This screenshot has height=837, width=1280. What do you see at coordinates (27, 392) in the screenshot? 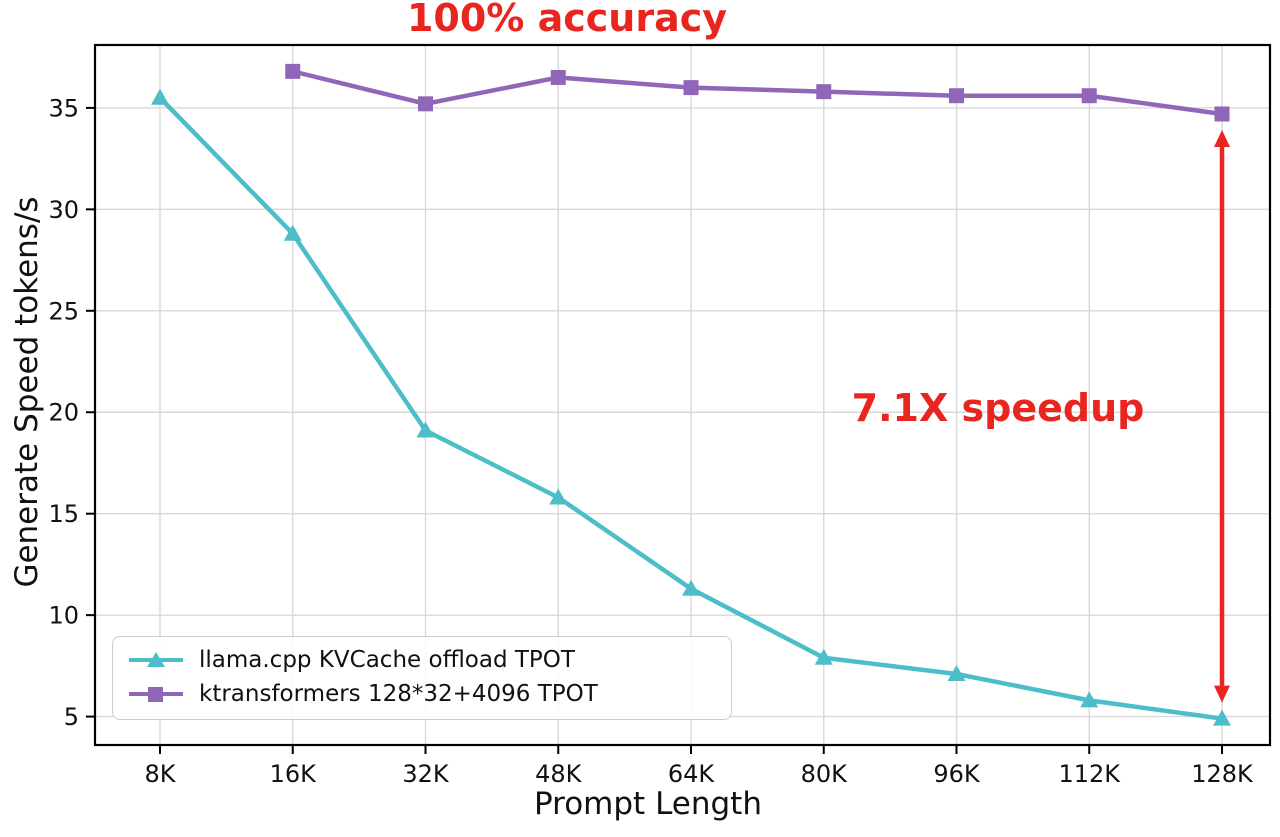
I see `y-axis-label: Generate Speed tokens/s` at bounding box center [27, 392].